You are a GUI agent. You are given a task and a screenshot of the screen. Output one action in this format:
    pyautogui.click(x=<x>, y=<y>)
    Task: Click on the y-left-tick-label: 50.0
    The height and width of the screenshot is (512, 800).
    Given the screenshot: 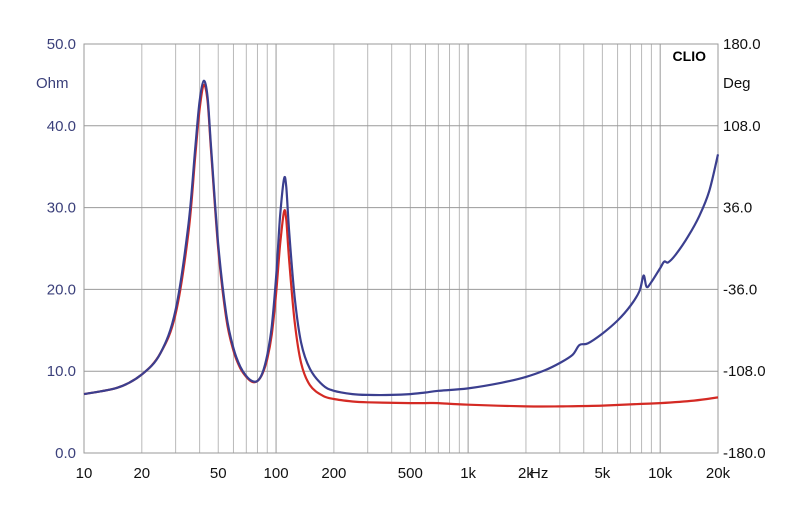 What is the action you would take?
    pyautogui.click(x=61, y=44)
    